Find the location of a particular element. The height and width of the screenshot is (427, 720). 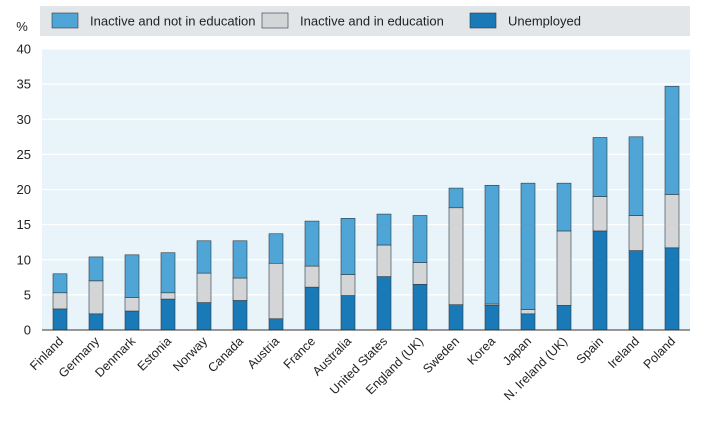

bar-unemployed-australia is located at coordinates (348, 313).